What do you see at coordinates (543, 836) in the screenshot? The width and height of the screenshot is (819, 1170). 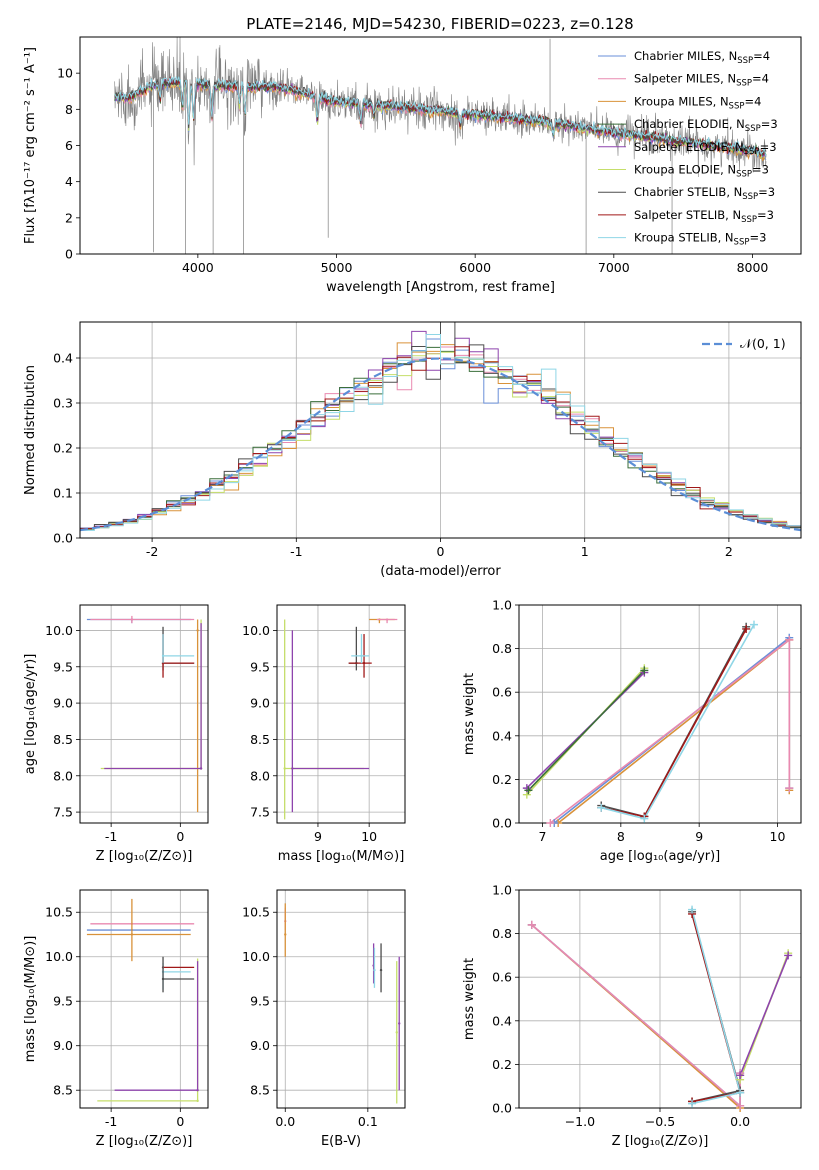 I see `x-tick-label: 7` at bounding box center [543, 836].